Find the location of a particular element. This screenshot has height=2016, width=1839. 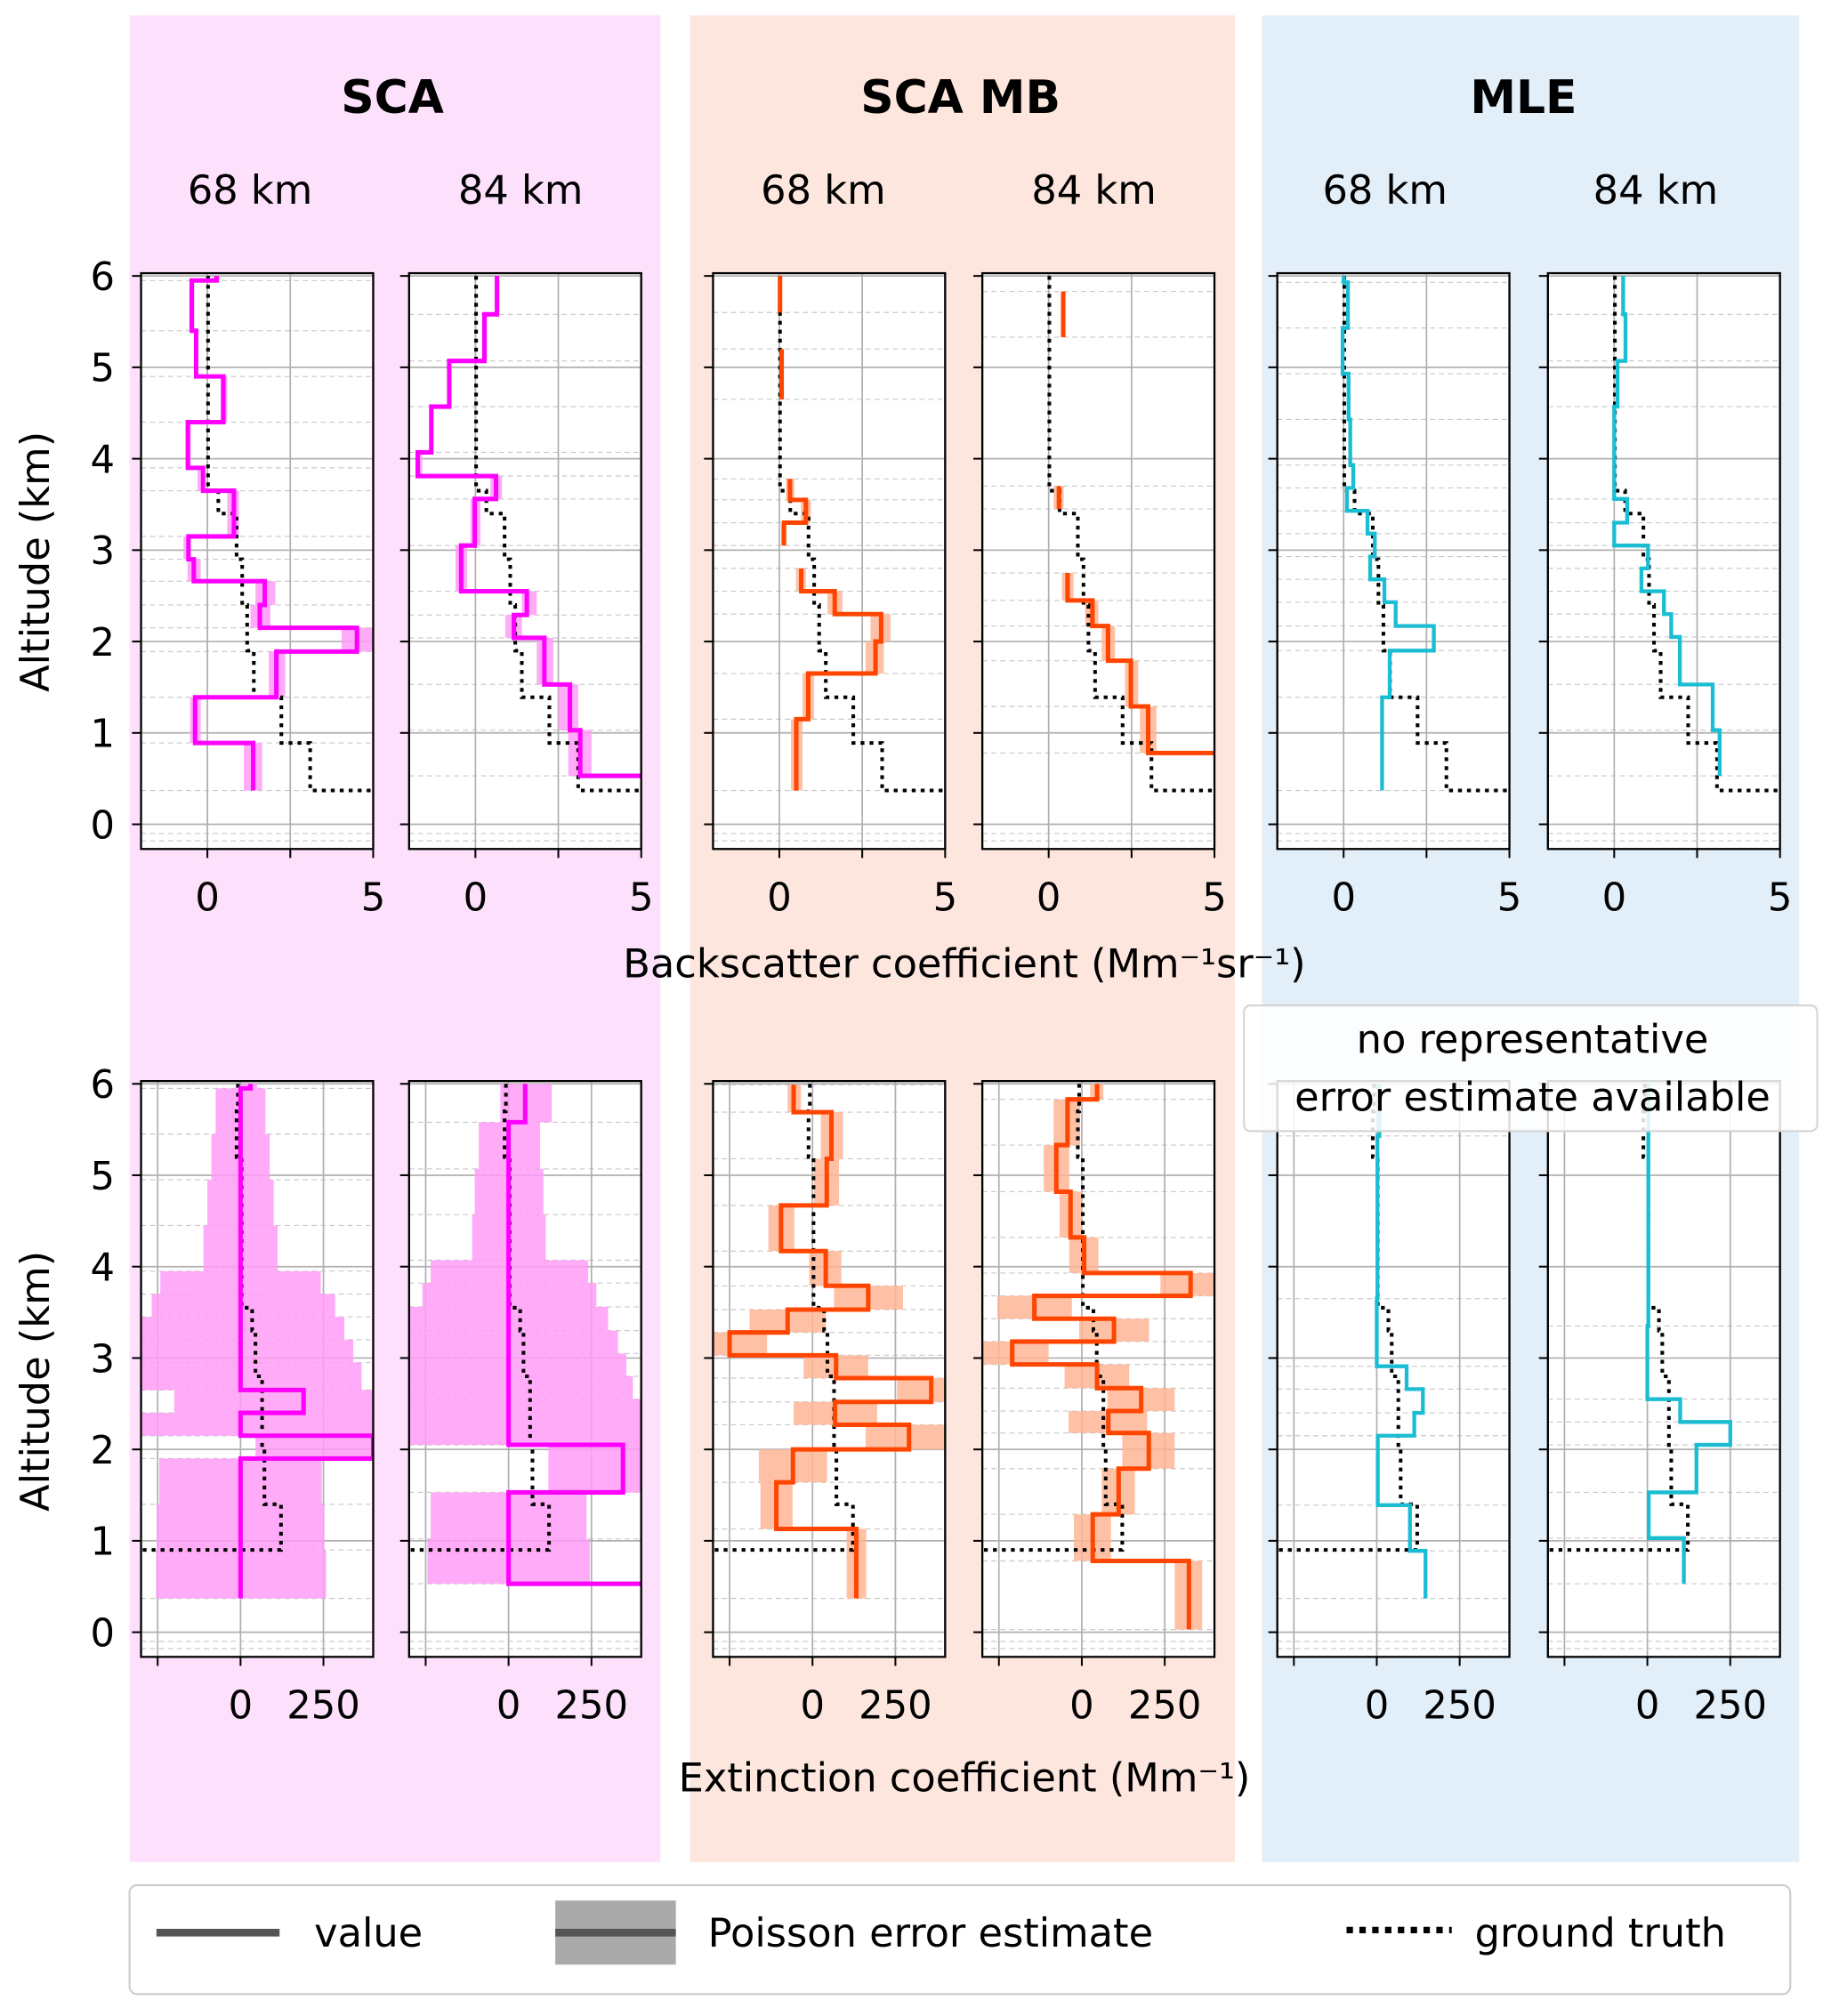

group-title-sca: SCA is located at coordinates (392, 98).